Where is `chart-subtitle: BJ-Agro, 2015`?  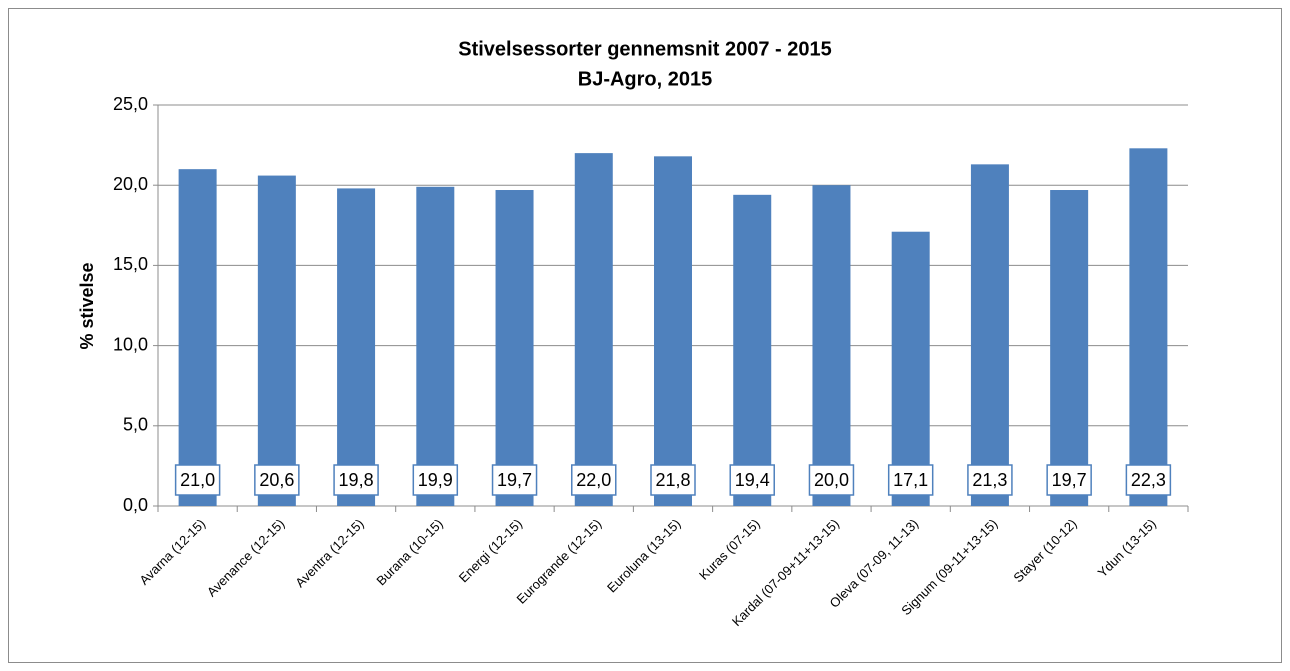
chart-subtitle: BJ-Agro, 2015 is located at coordinates (645, 79).